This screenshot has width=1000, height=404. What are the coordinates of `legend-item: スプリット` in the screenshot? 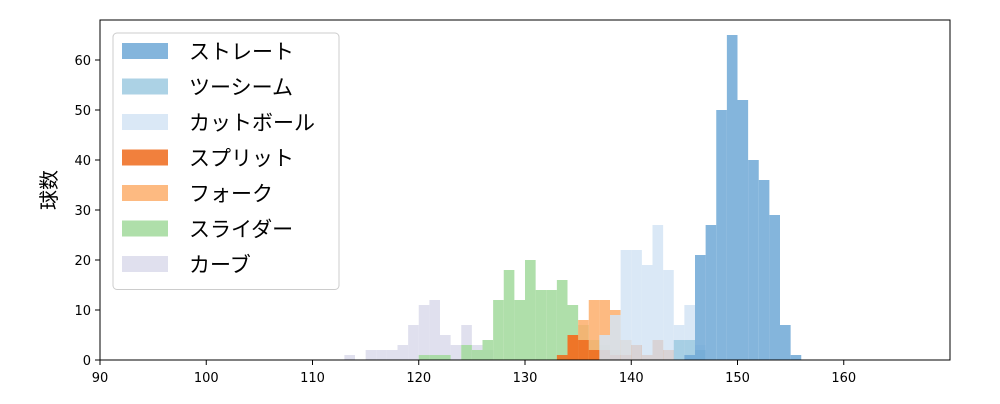 It's located at (208, 159).